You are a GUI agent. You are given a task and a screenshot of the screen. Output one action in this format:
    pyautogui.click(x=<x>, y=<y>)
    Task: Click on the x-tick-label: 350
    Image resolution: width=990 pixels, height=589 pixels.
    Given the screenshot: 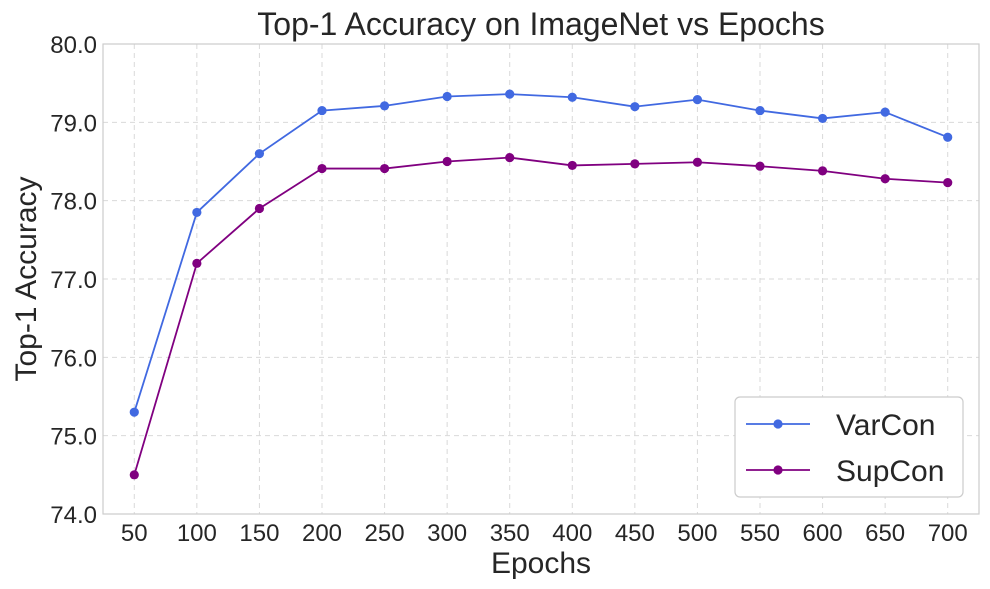 What is the action you would take?
    pyautogui.click(x=510, y=533)
    